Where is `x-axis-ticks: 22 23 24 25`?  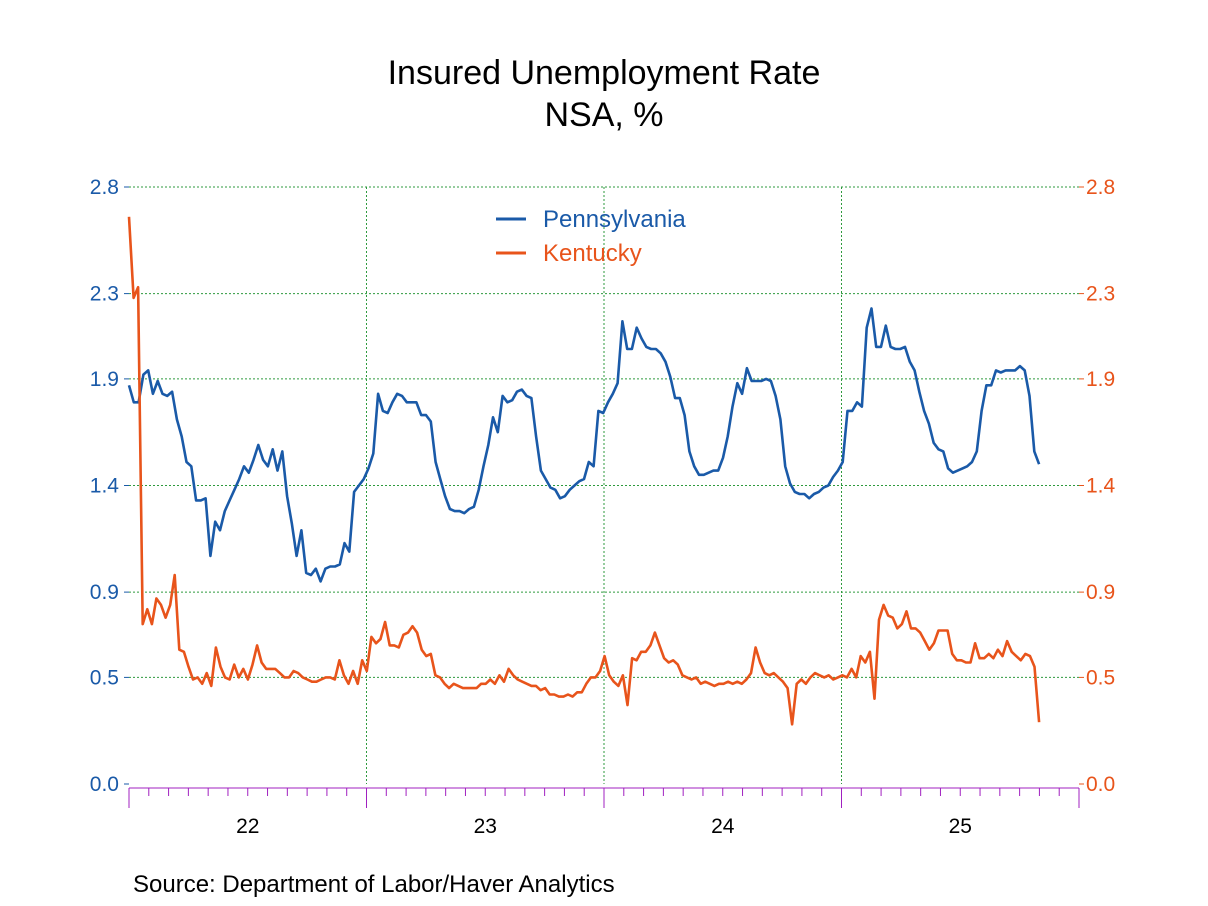
x-axis-ticks: 22 23 24 25 is located at coordinates (604, 826).